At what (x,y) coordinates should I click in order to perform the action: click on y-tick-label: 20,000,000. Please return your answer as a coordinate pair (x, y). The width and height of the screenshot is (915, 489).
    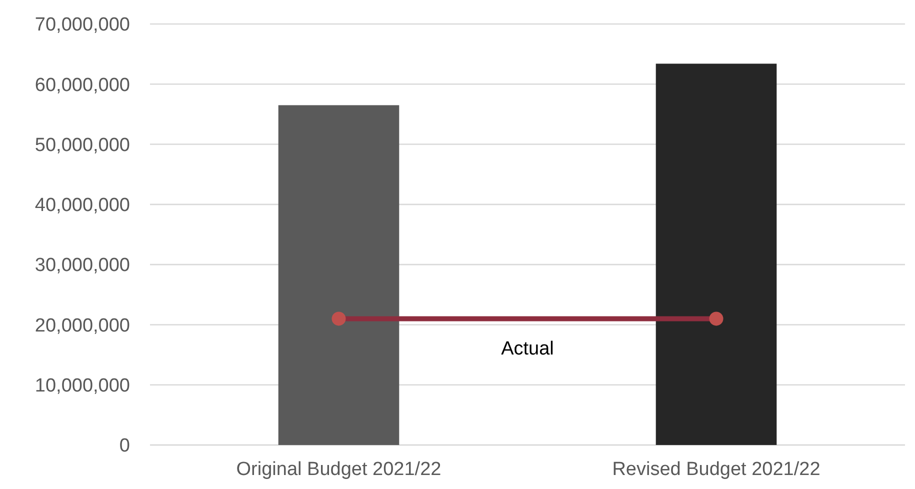
    Looking at the image, I should click on (82, 325).